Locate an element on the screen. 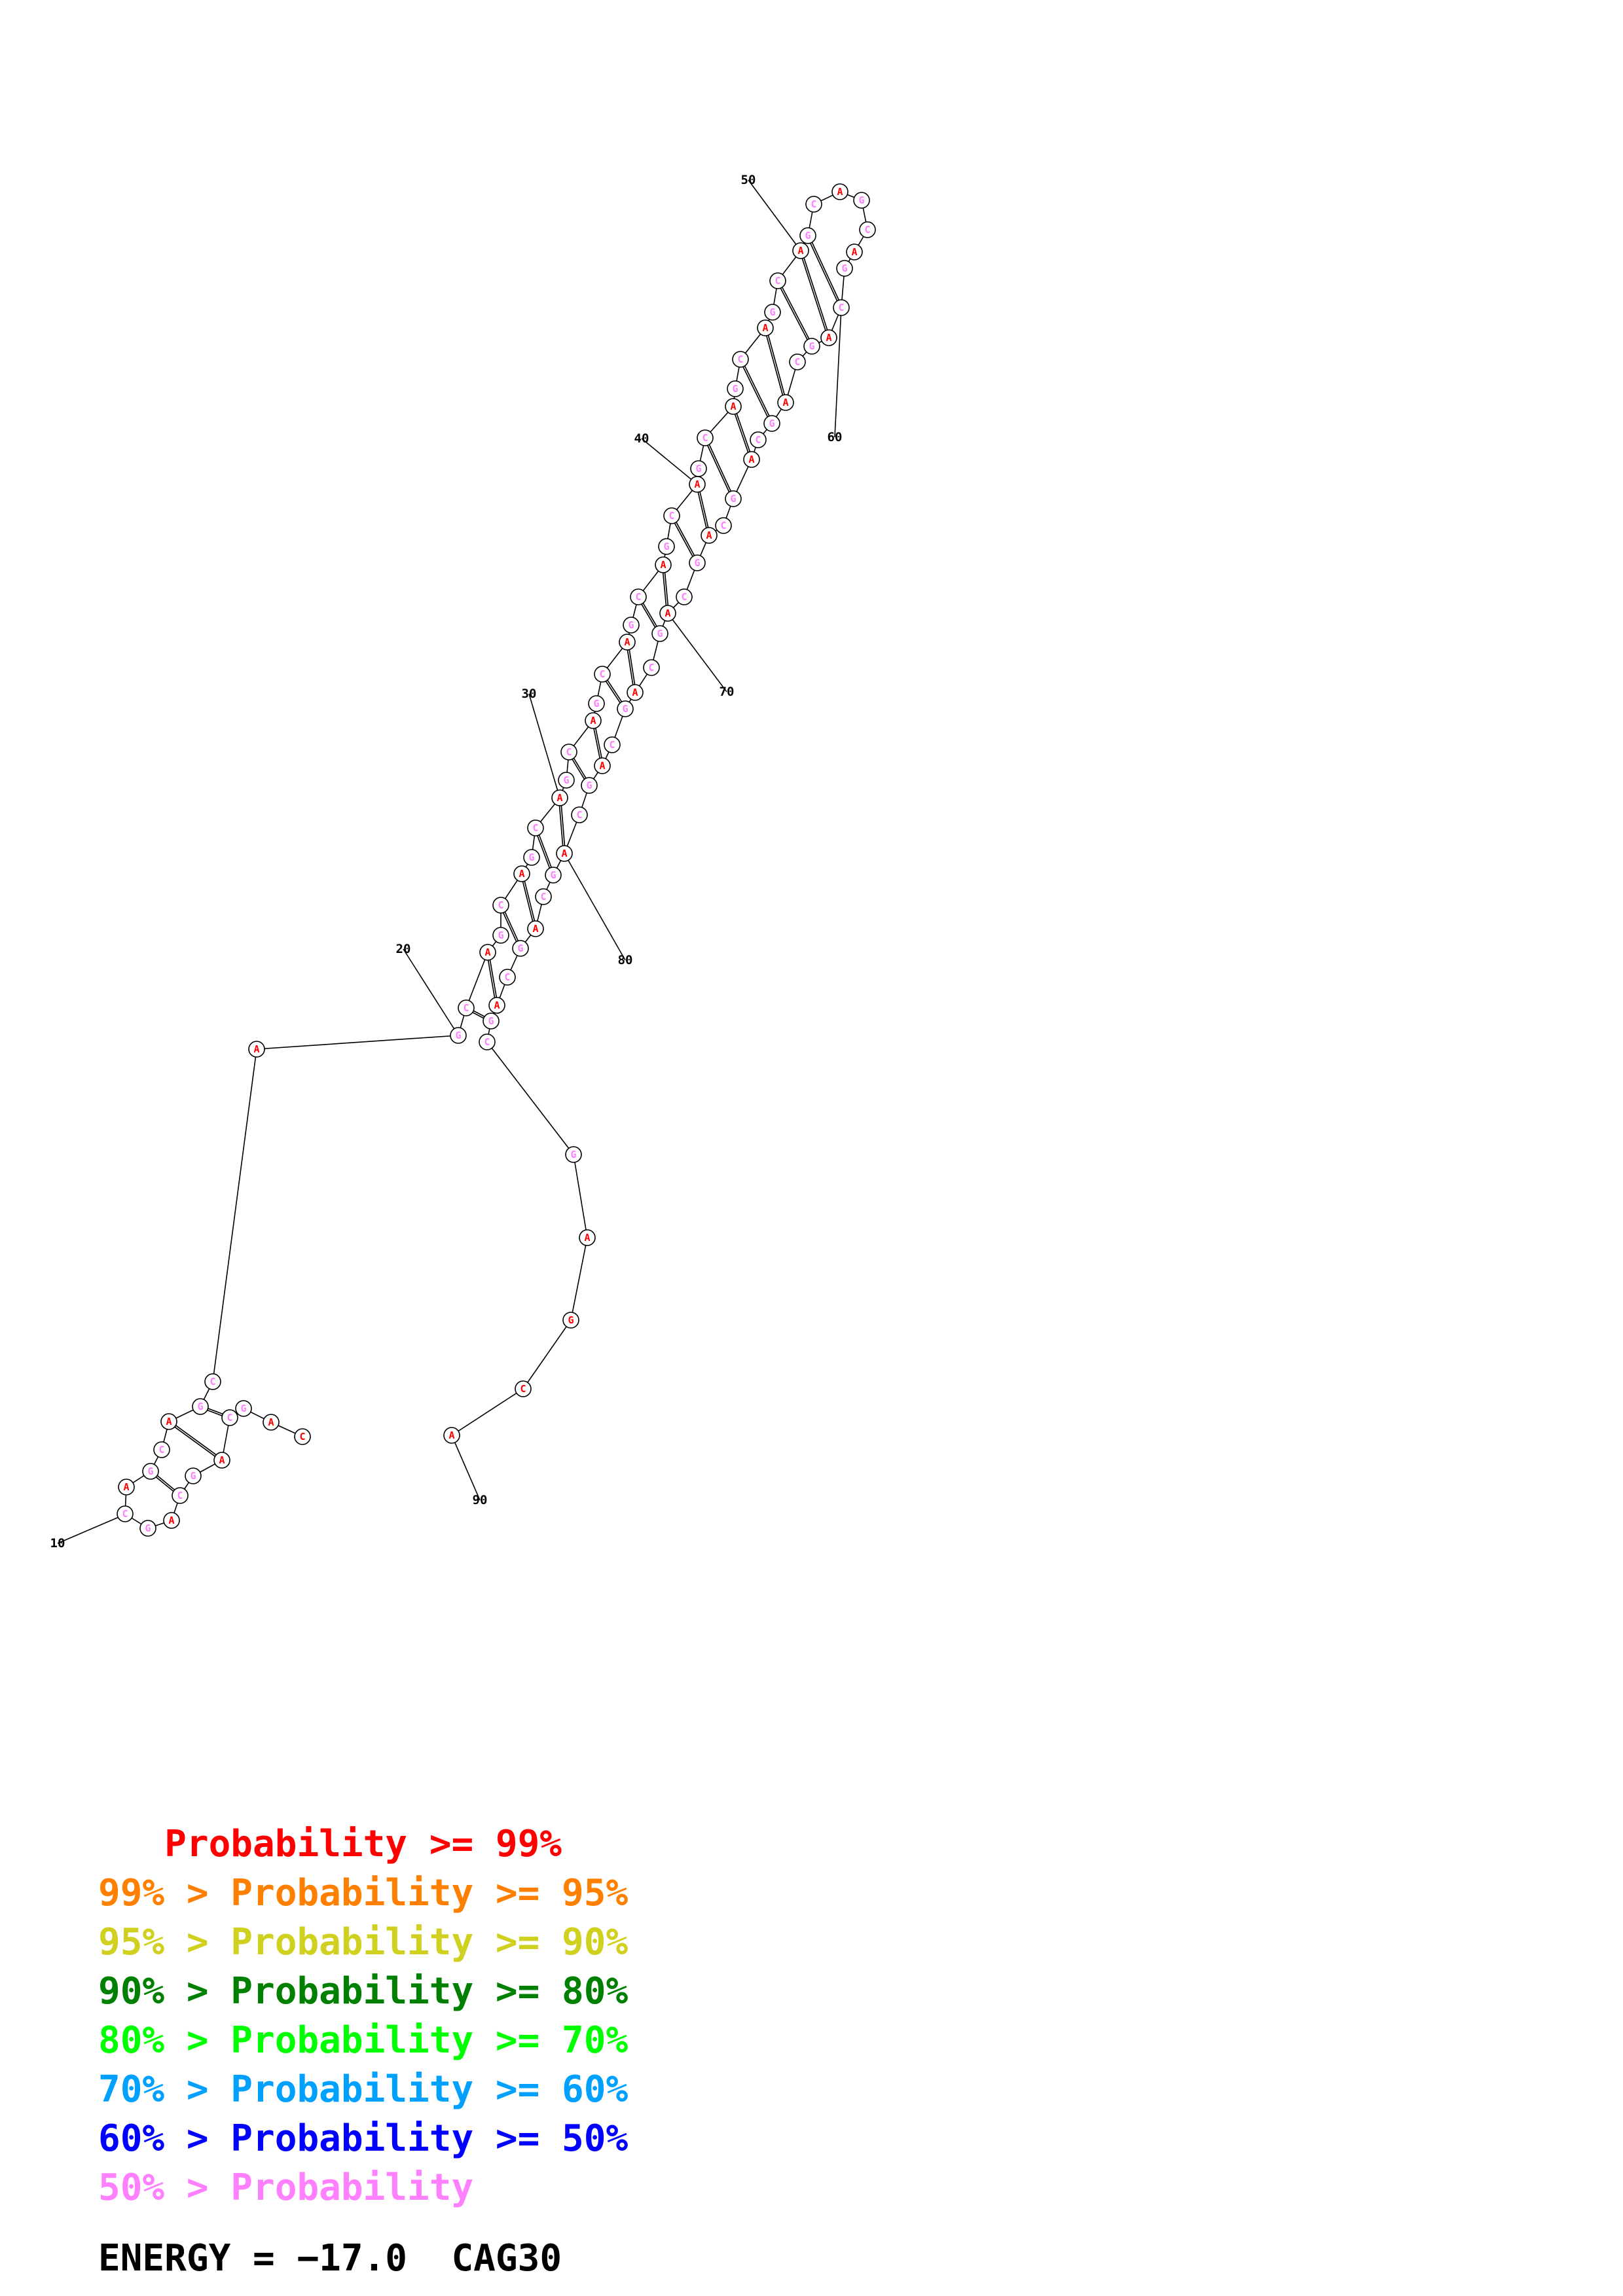 The image size is (1623, 2296). legend-prefix: 99% > is located at coordinates (164, 1893).